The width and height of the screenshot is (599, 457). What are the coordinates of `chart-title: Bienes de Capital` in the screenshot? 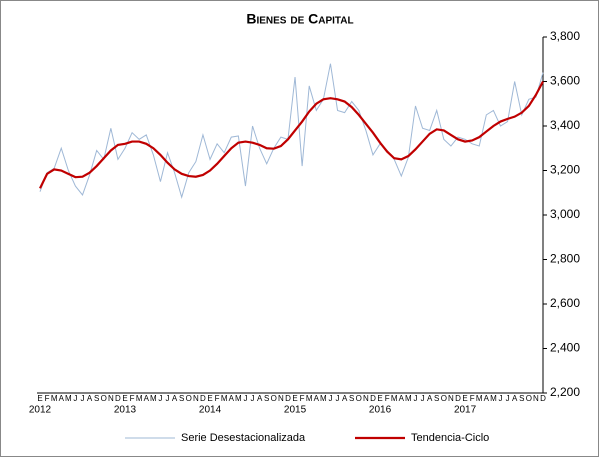 It's located at (299, 19).